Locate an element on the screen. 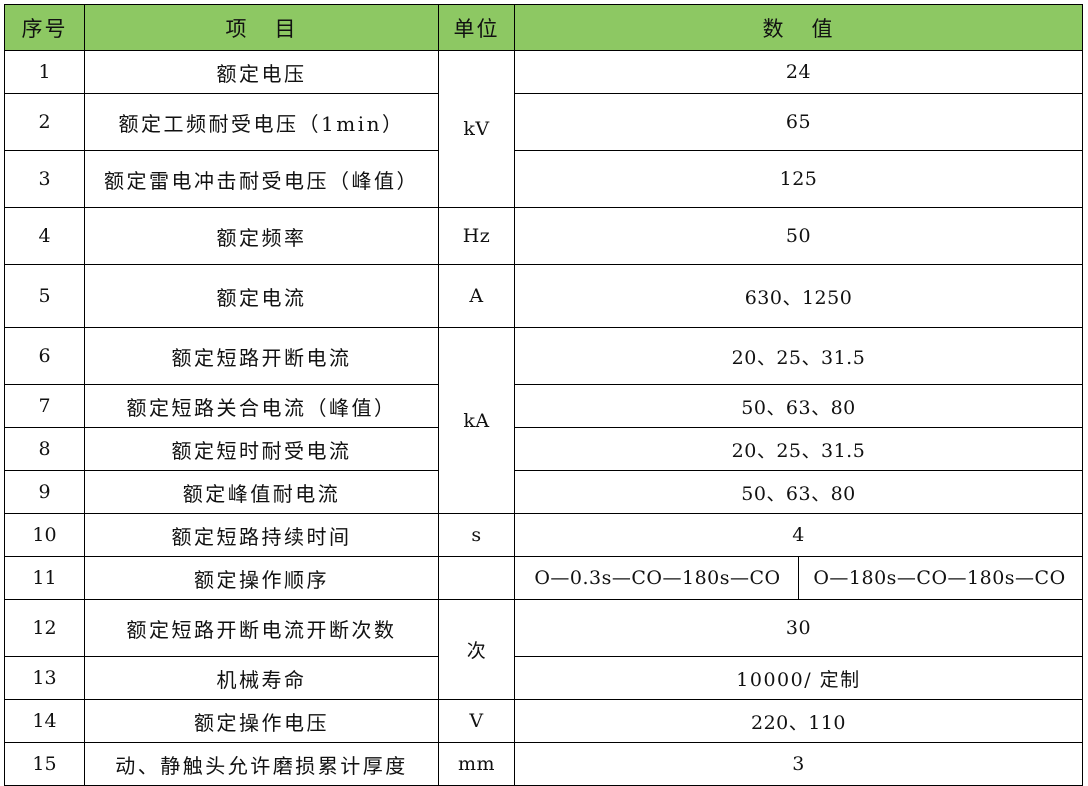  cell-serial-number: 6 is located at coordinates (44, 356).